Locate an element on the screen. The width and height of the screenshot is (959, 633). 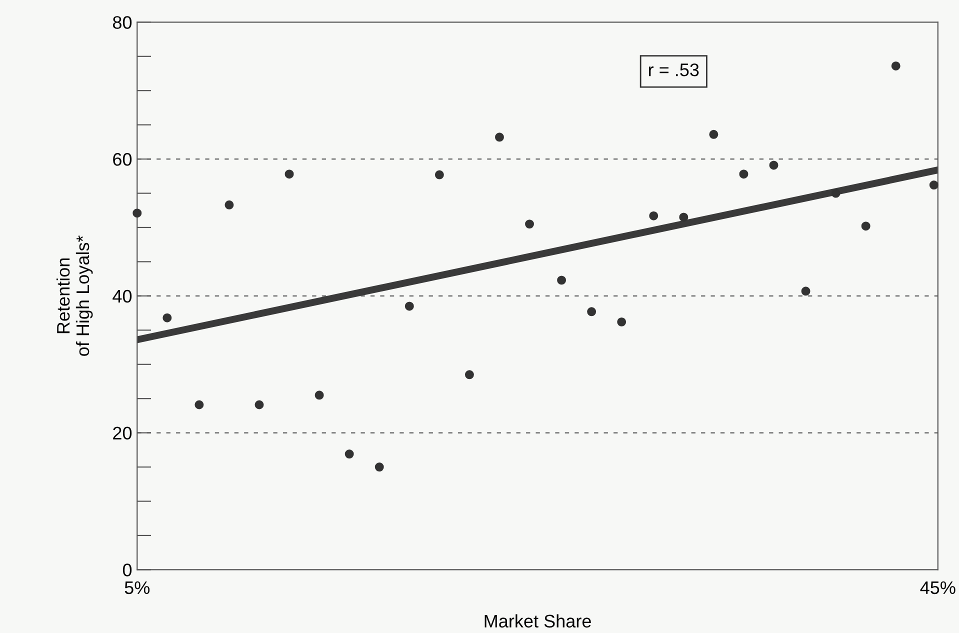
y-tick-label: 80 is located at coordinates (122, 22).